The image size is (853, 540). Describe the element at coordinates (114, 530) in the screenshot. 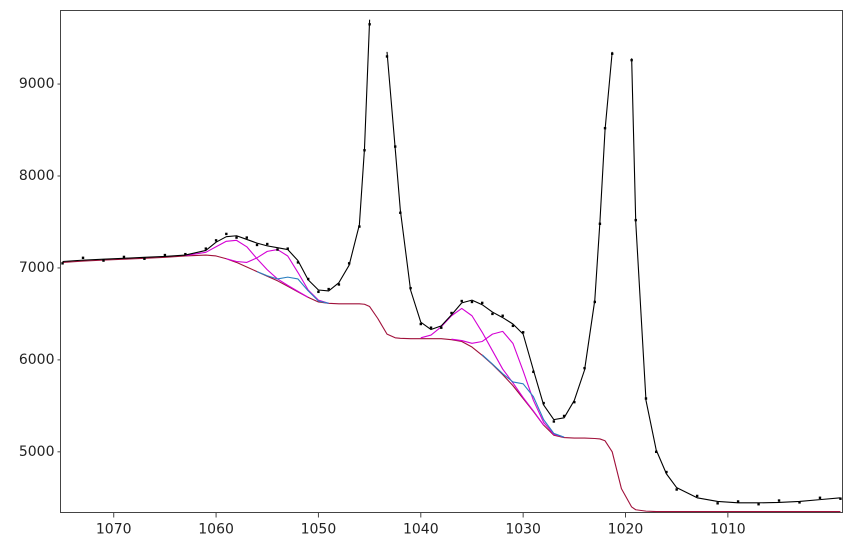

I see `x-tick-label: 1070` at that location.